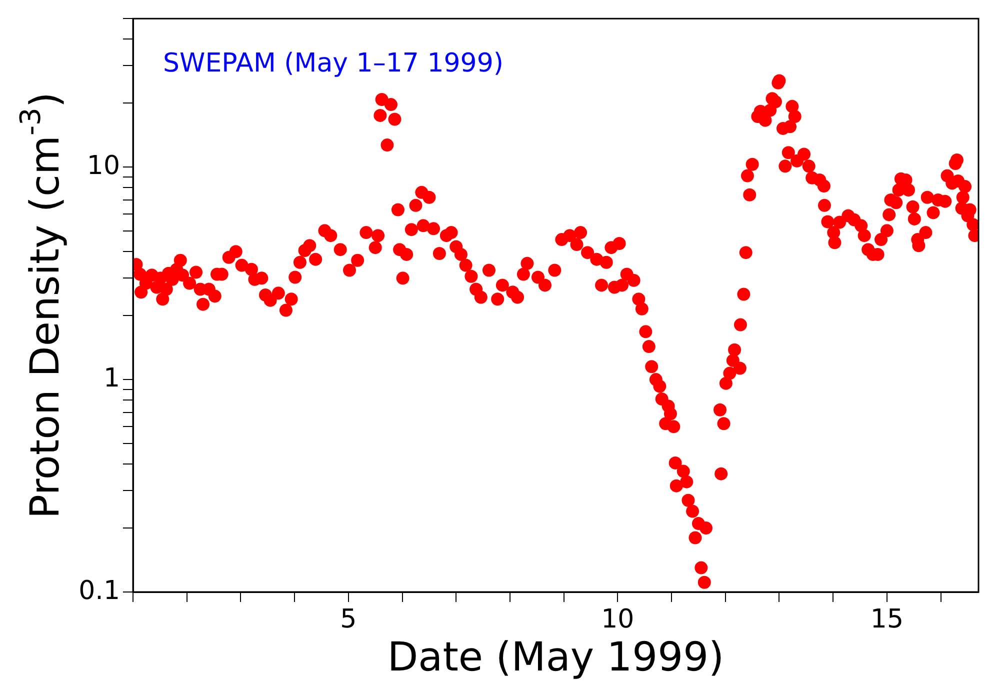  I want to click on x-tick-label: 10, so click(617, 619).